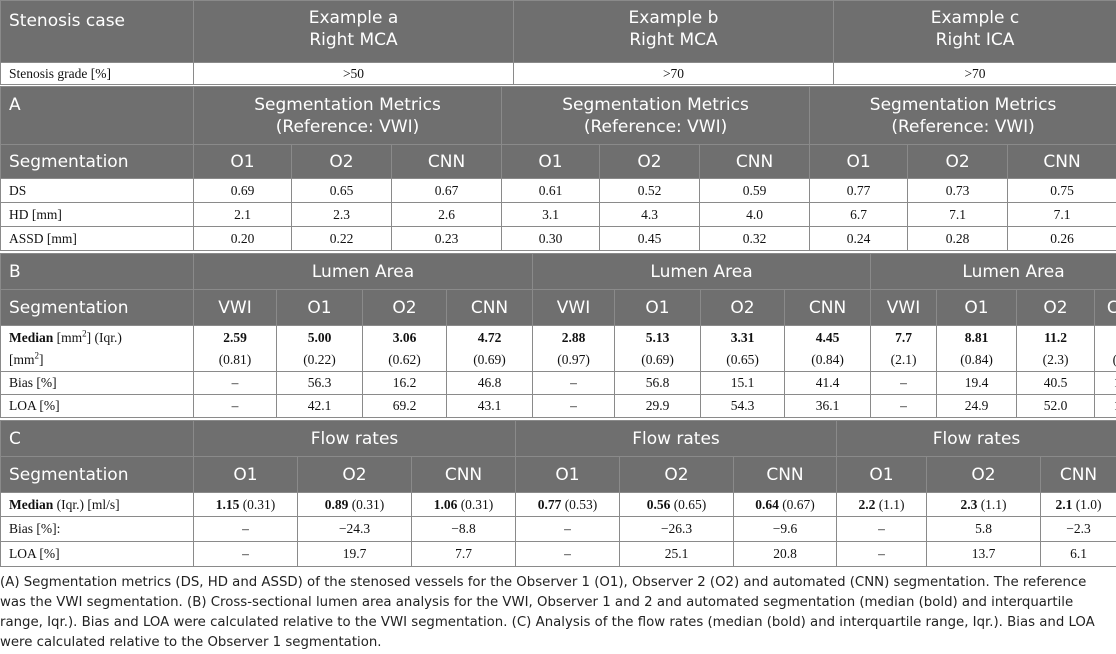  What do you see at coordinates (828, 406) in the screenshot?
I see `table-cell: 36.1` at bounding box center [828, 406].